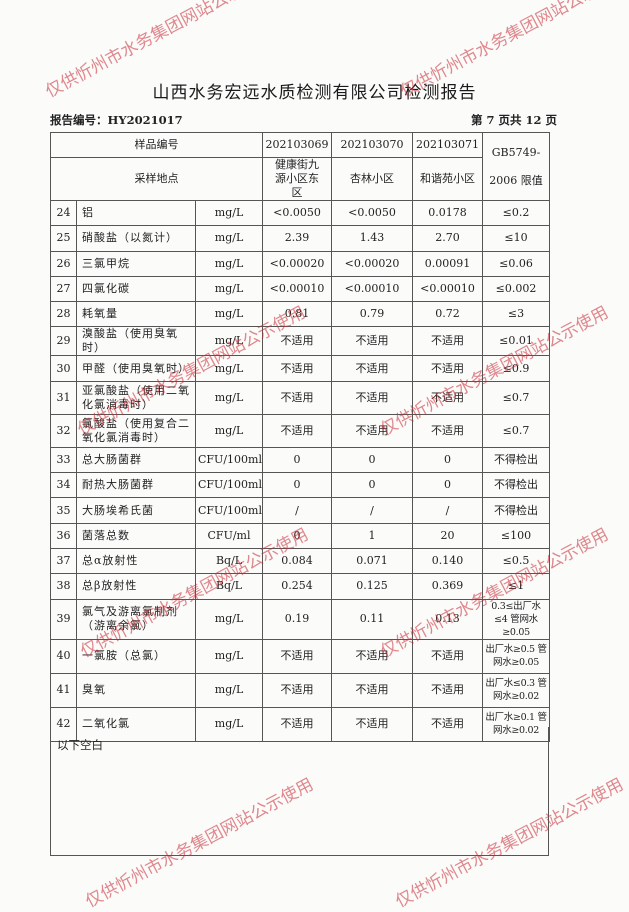 The image size is (629, 912). I want to click on table-row: 30 甲醛（使用臭氧时） mg/L 不适用 不适用 不适用 ≤0.9, so click(300, 368).